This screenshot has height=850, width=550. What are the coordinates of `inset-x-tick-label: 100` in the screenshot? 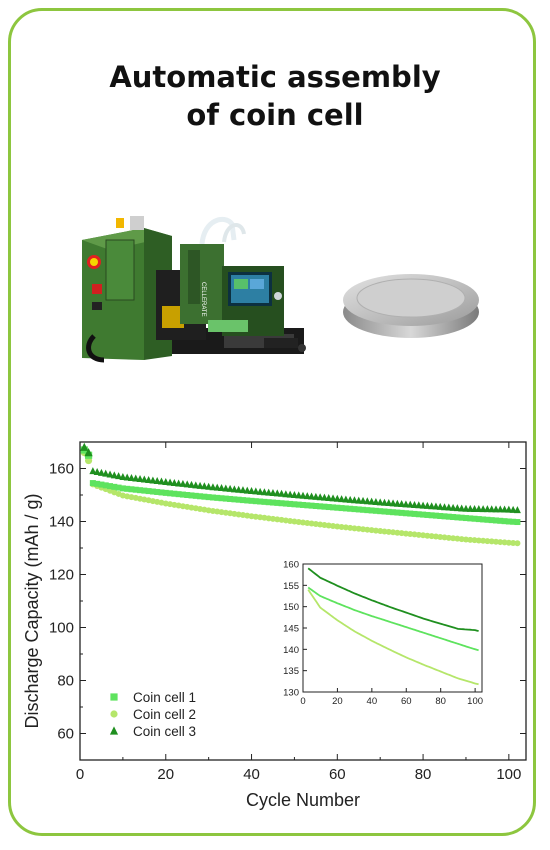 It's located at (475, 701).